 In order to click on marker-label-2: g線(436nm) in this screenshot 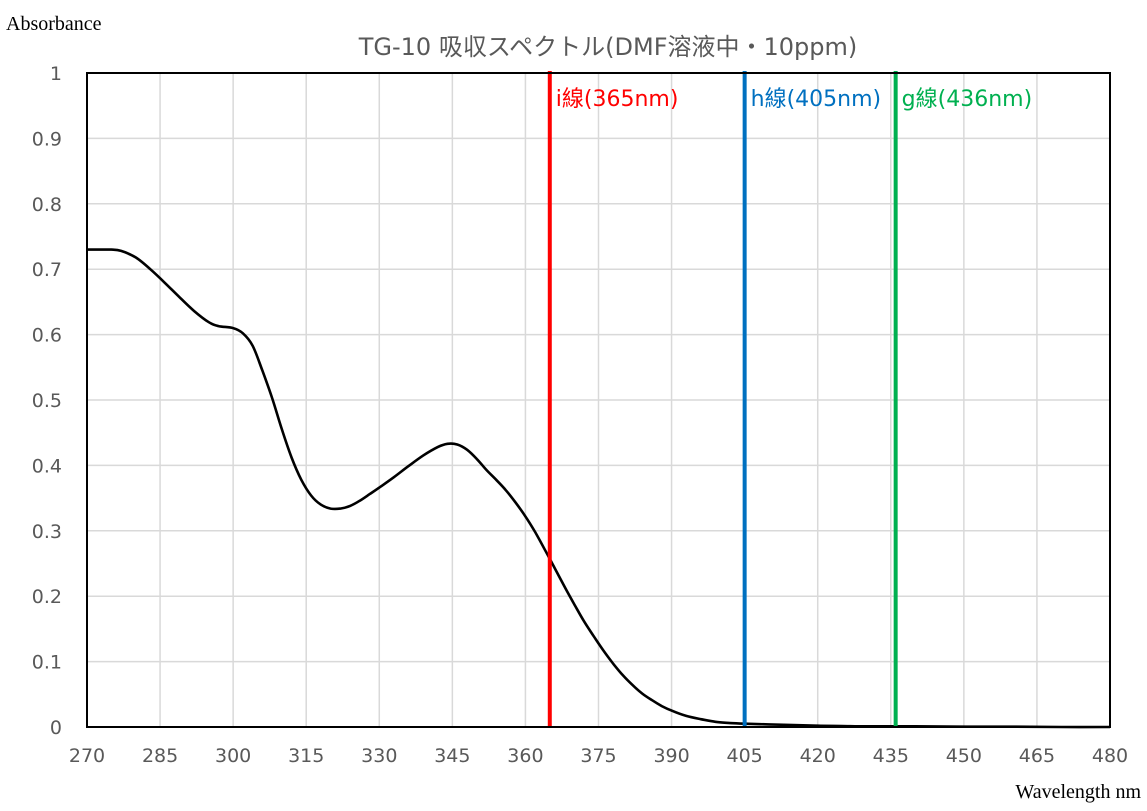, I will do `click(967, 99)`.